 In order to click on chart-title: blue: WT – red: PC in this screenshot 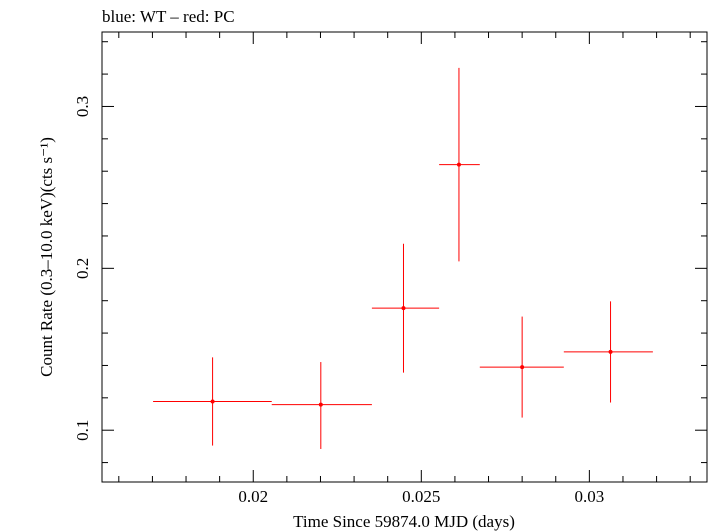, I will do `click(168, 16)`.